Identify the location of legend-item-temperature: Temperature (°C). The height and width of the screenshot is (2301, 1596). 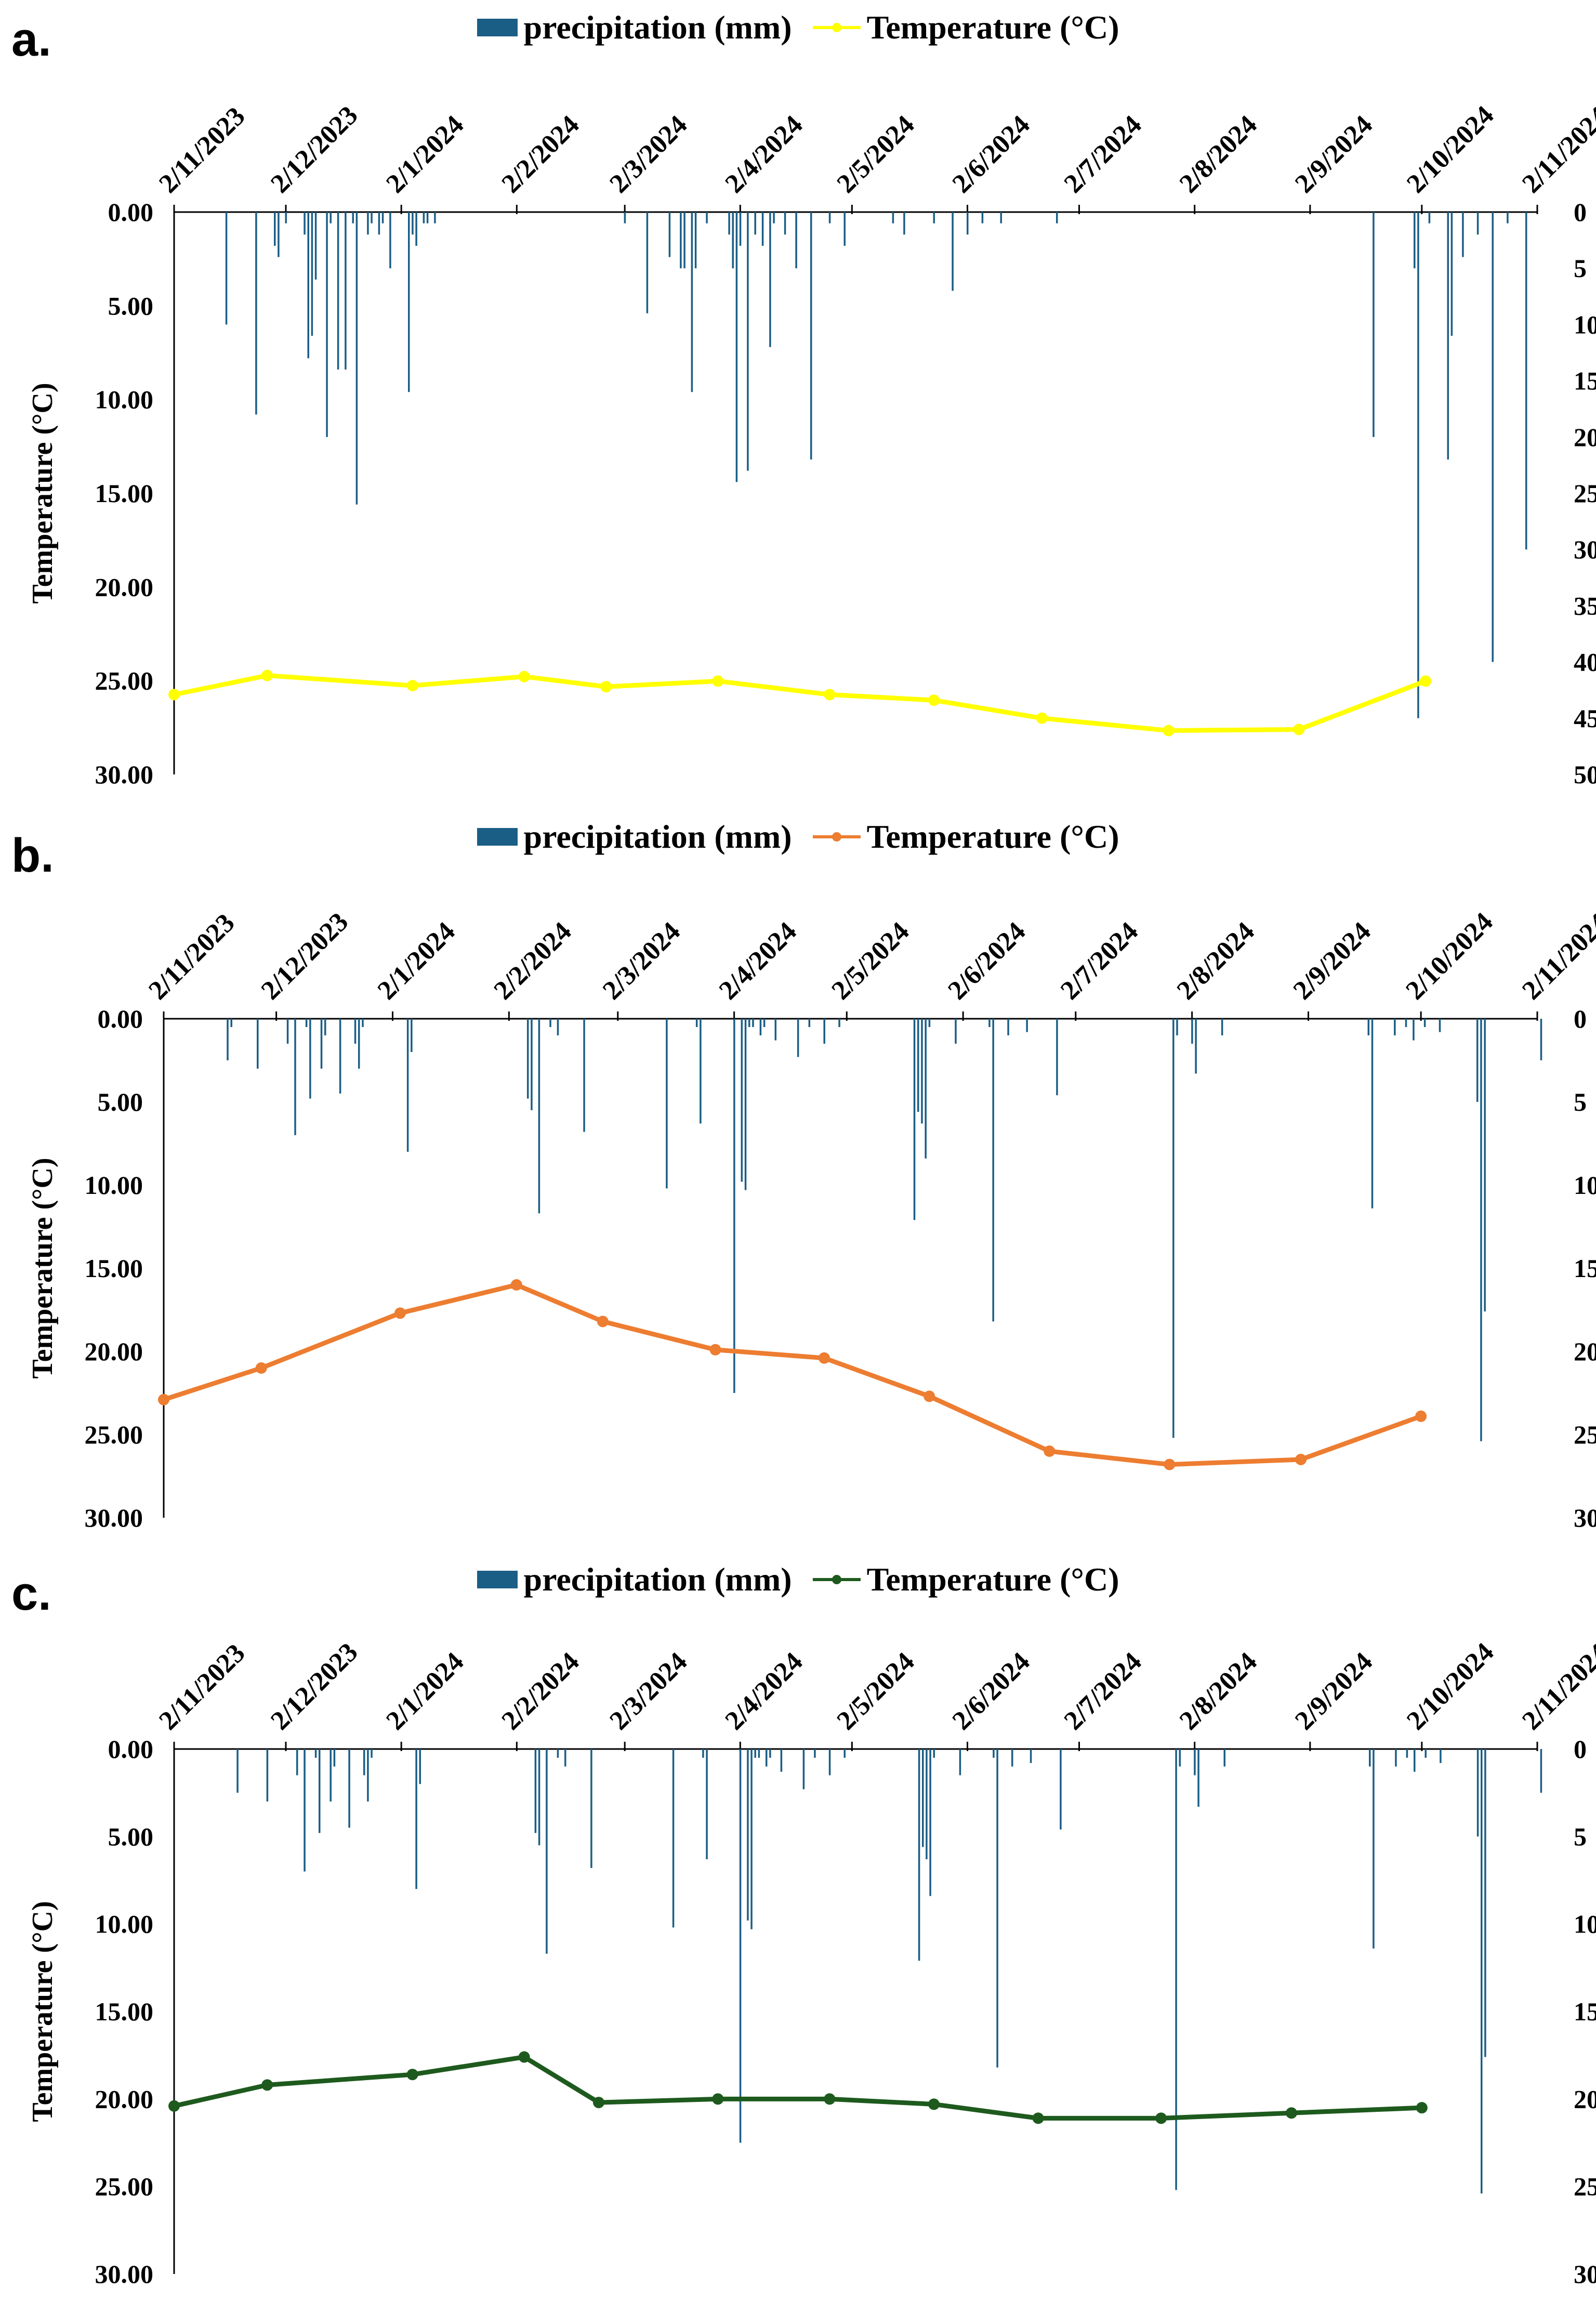
(966, 27).